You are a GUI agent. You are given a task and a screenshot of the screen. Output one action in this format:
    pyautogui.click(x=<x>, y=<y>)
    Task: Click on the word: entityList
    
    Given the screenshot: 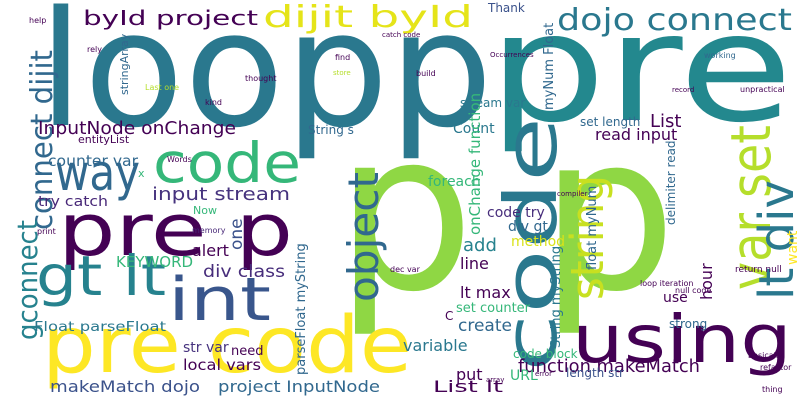 What is the action you would take?
    pyautogui.click(x=104, y=139)
    